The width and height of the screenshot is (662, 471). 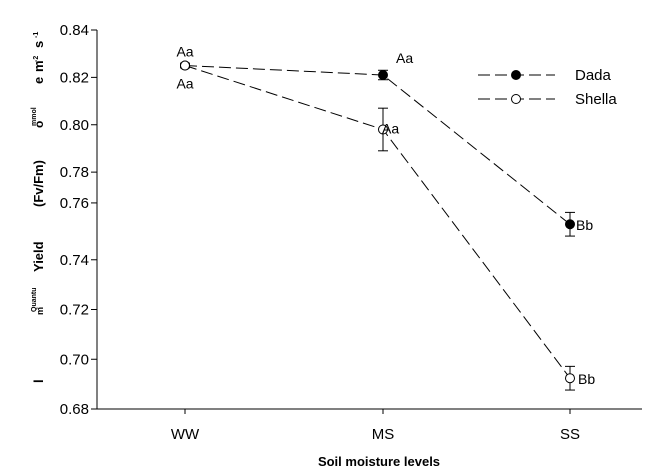 I want to click on y-tick-label: 0.72, so click(x=74, y=310).